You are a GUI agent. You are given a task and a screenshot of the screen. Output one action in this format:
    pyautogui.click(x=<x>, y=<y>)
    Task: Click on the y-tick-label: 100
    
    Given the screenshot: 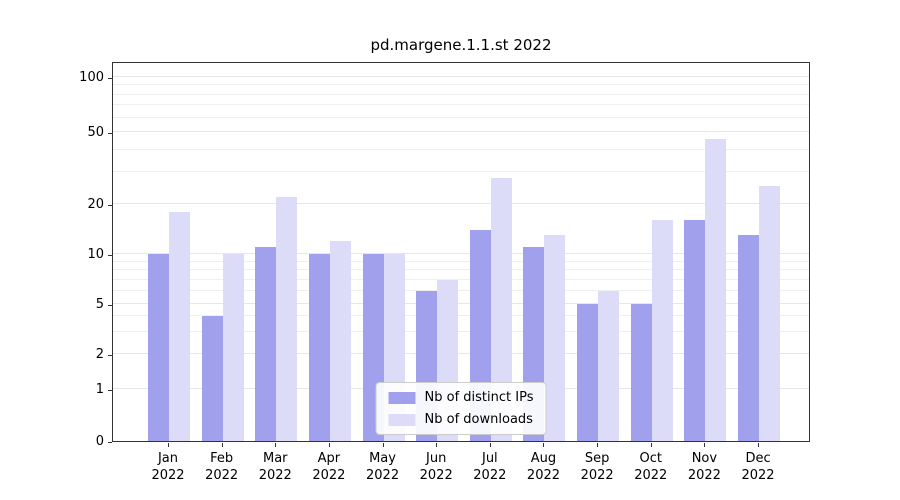 What is the action you would take?
    pyautogui.click(x=91, y=77)
    